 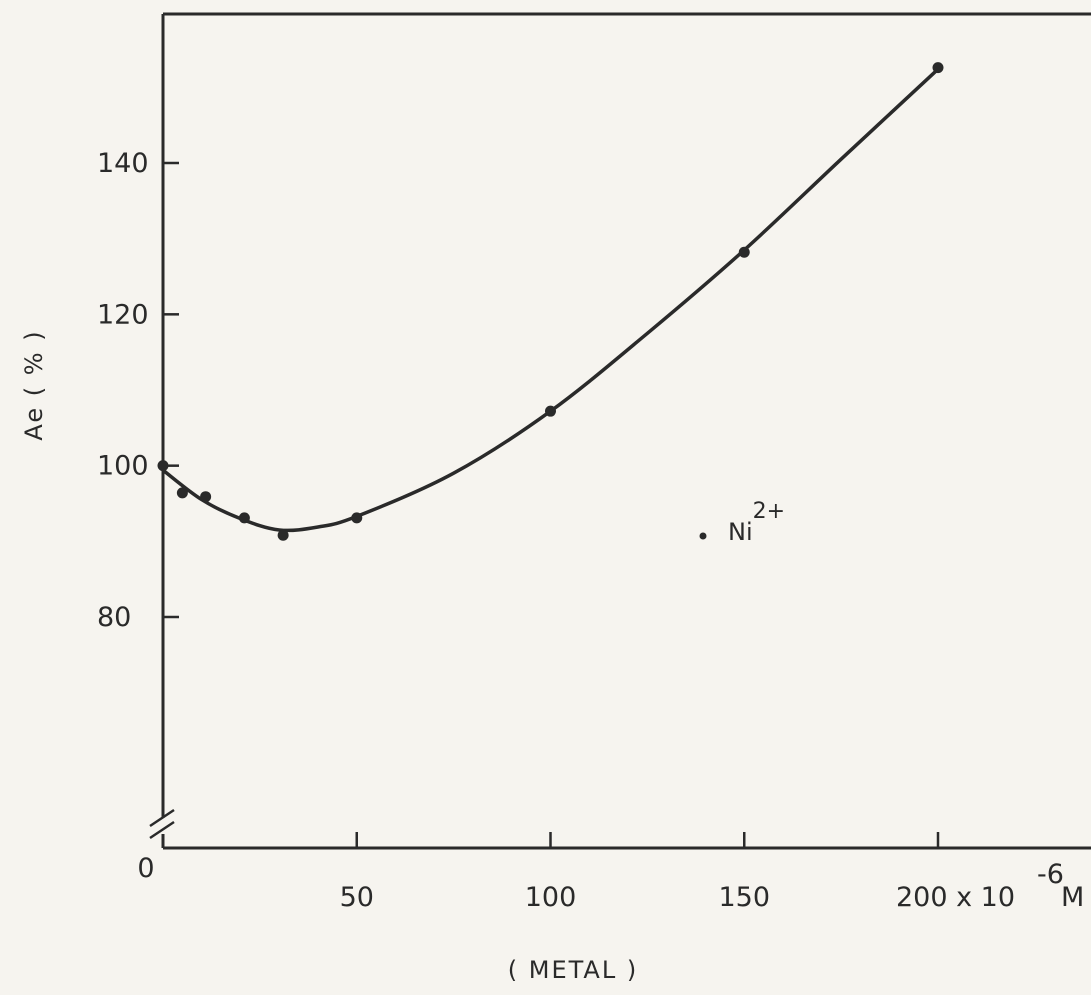 What do you see at coordinates (34, 384) in the screenshot?
I see `y-axis-label: Ae ( % )` at bounding box center [34, 384].